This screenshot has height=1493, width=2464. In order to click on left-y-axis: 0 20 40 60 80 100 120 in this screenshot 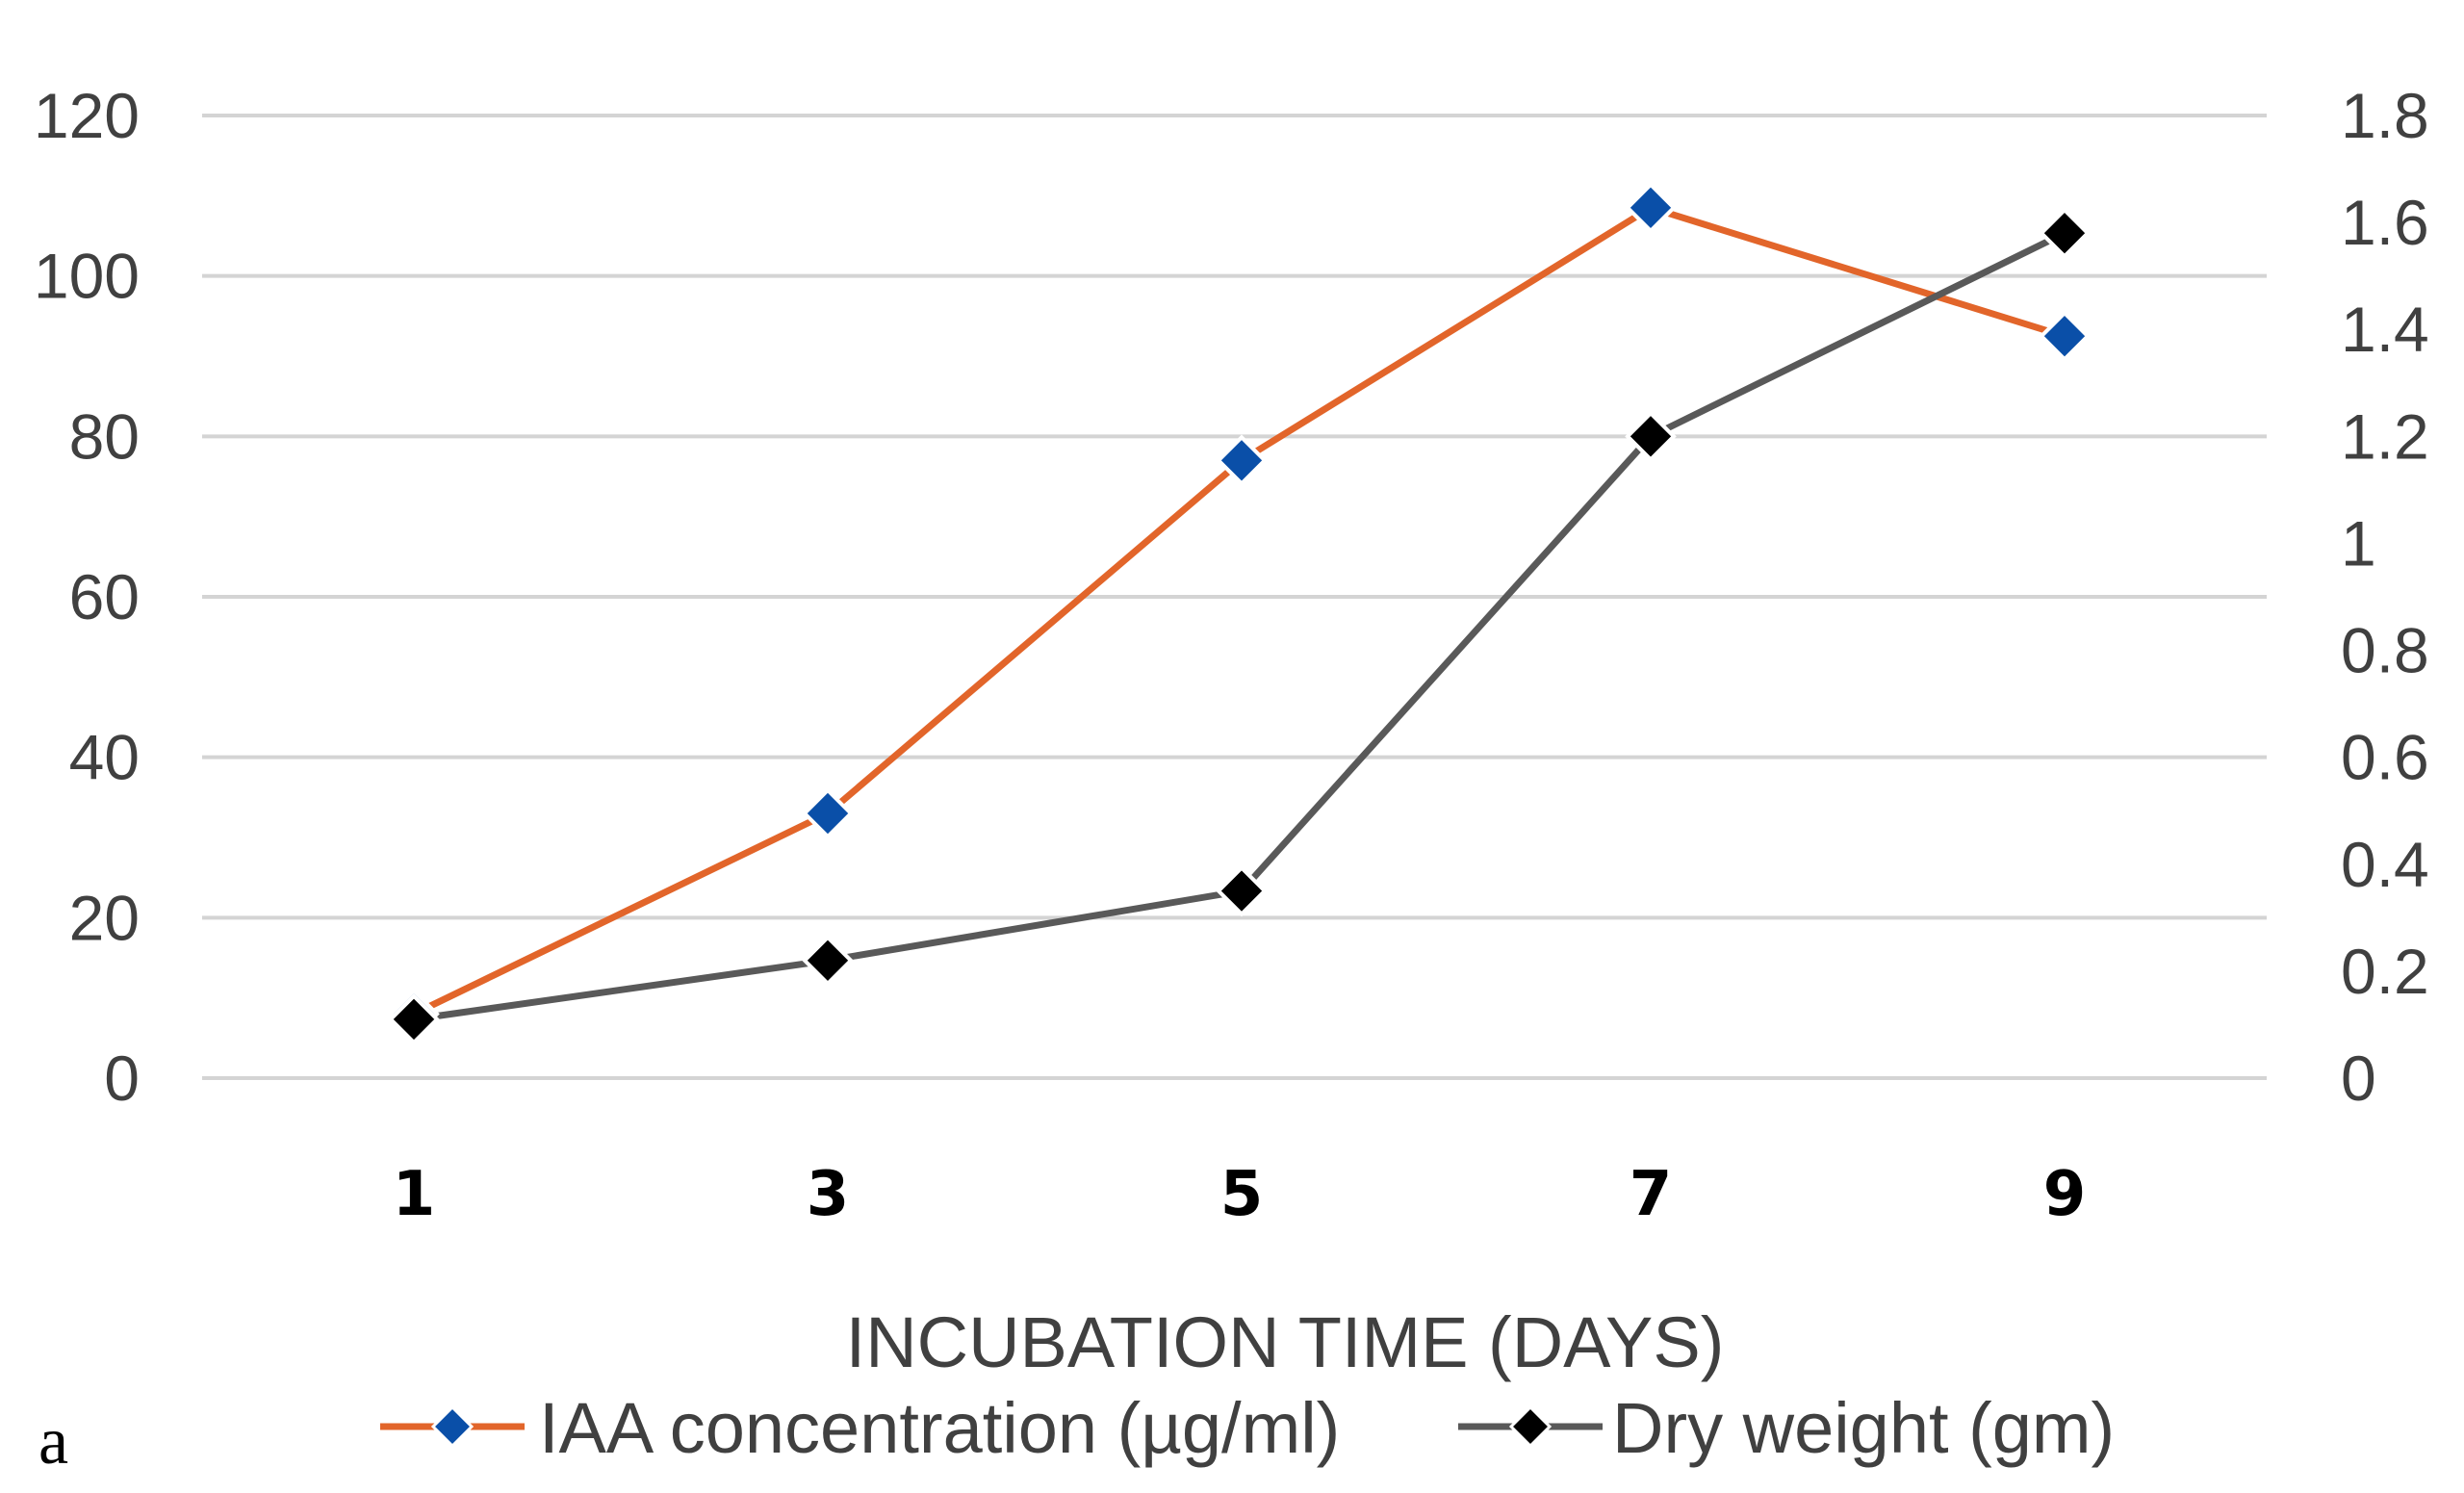, I will do `click(87, 597)`.